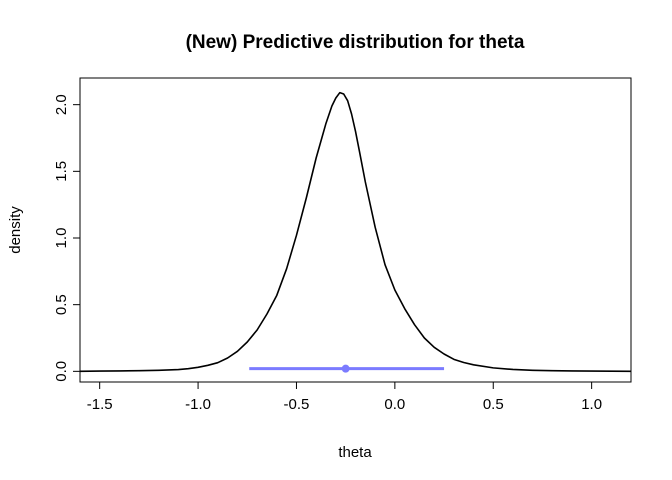 This screenshot has height=480, width=672. What do you see at coordinates (394, 404) in the screenshot?
I see `x-tick-label: 0.0` at bounding box center [394, 404].